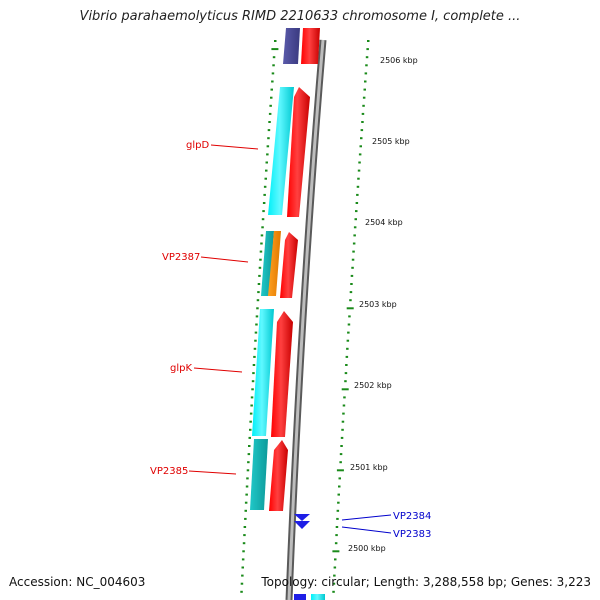 The height and width of the screenshot is (600, 600). I want to click on scale-label: 2500 kbp, so click(367, 548).